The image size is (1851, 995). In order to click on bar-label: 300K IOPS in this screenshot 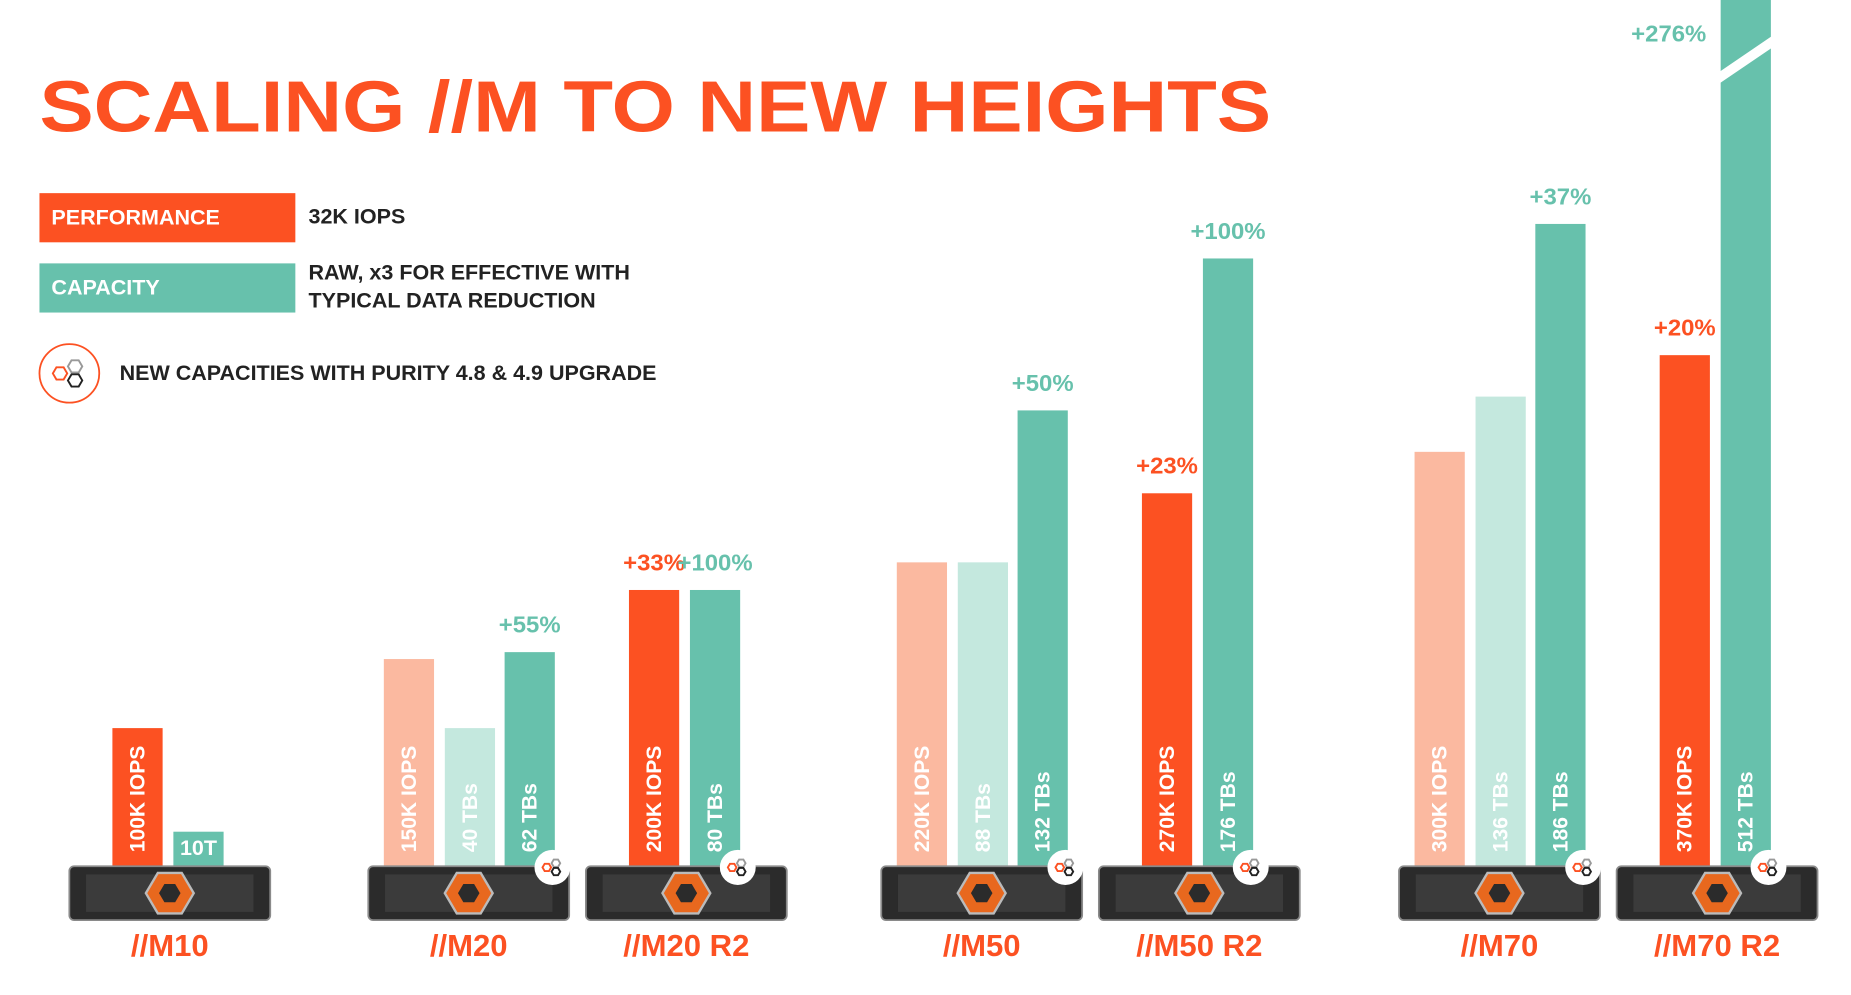, I will do `click(1439, 799)`.